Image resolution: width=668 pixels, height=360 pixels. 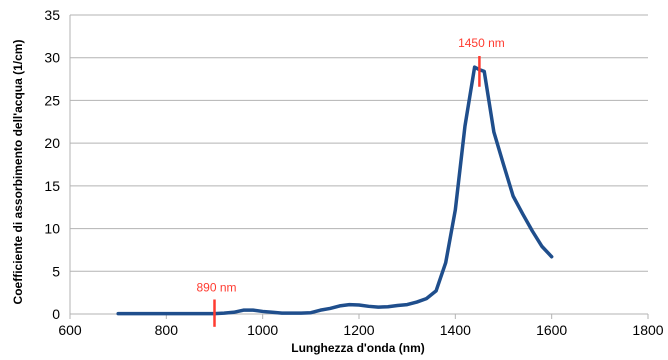 I want to click on x-axis-title: Lunghezza d'onda (nm), so click(x=358, y=348).